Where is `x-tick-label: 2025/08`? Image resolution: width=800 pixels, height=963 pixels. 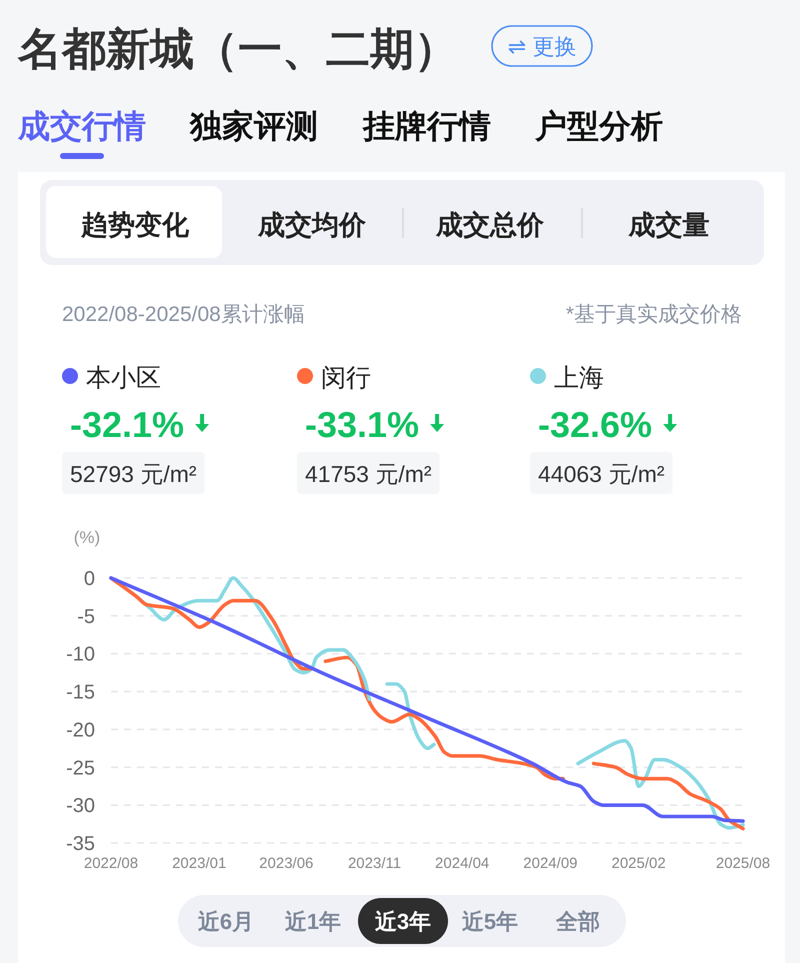 x-tick-label: 2025/08 is located at coordinates (743, 863).